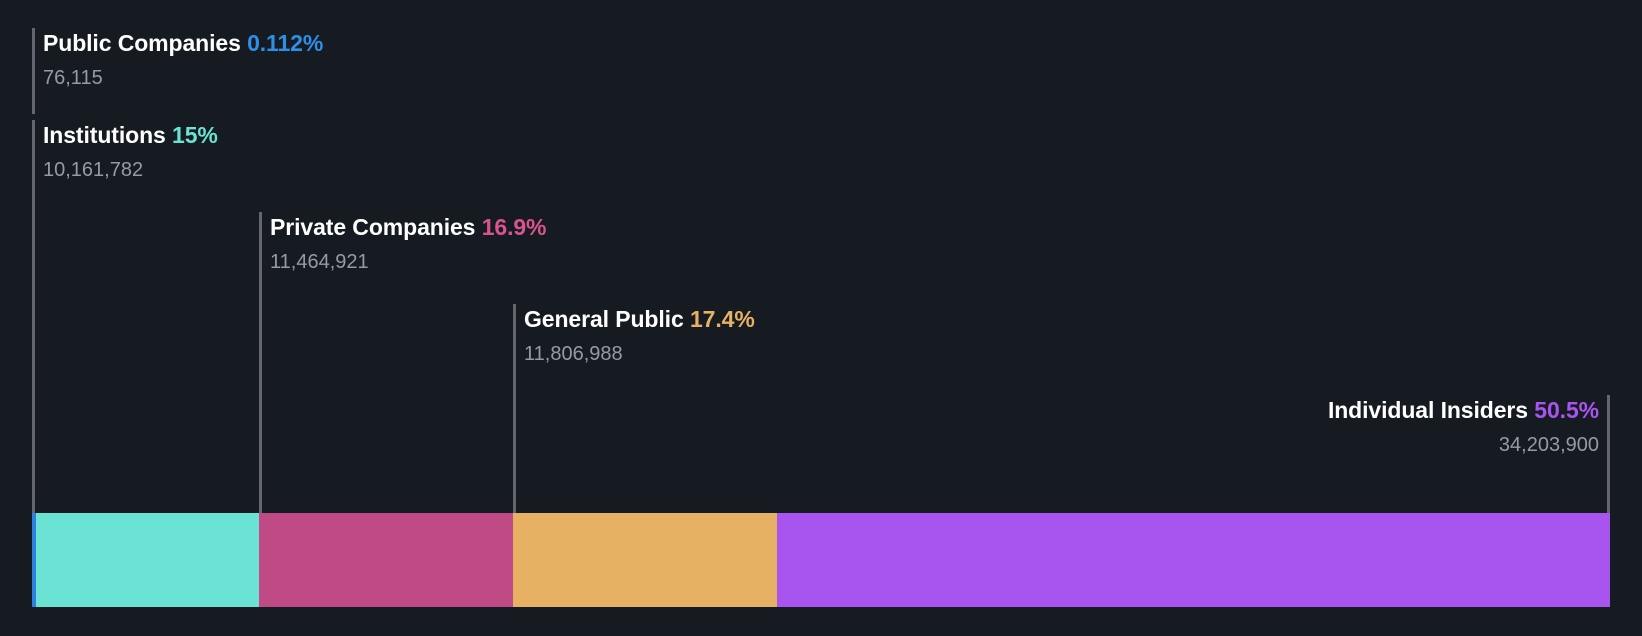 This screenshot has height=636, width=1642. I want to click on bar-segment-public-companies, so click(34, 560).